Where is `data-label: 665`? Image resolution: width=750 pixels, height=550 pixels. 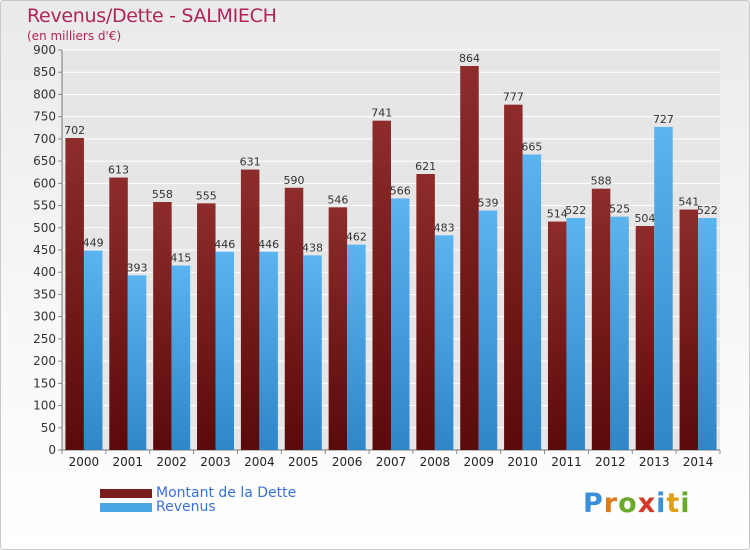
data-label: 665 is located at coordinates (531, 146).